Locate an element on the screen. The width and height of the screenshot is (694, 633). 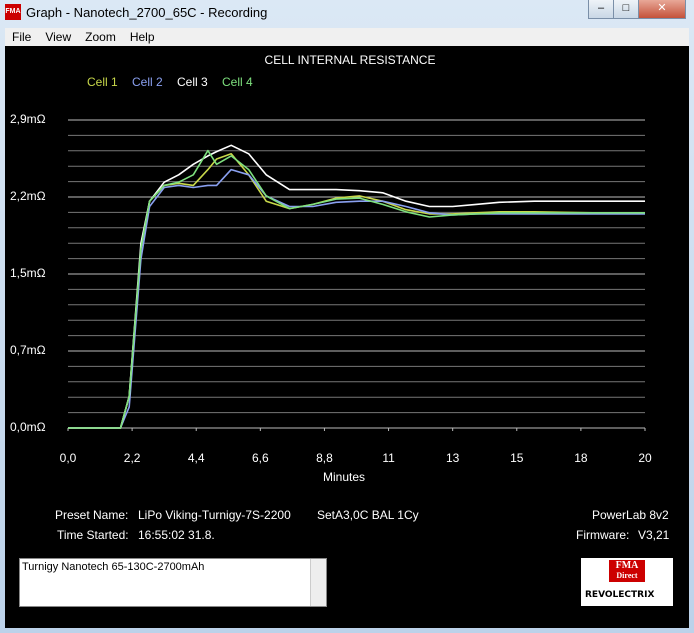
menu-item: File is located at coordinates (22, 37).